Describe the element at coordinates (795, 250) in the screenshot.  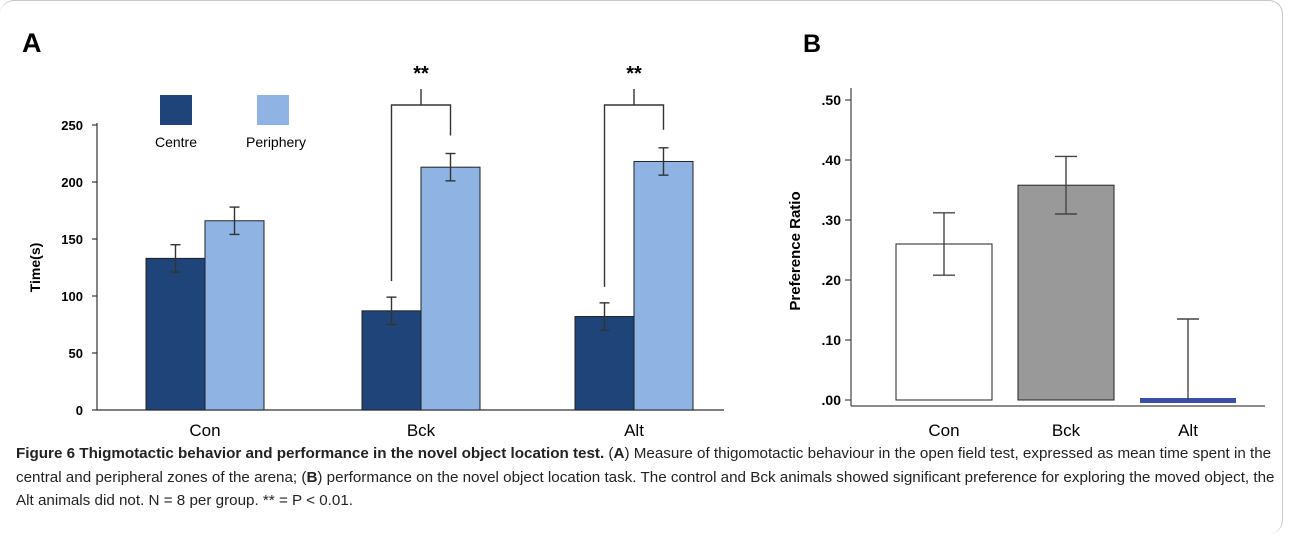
I see `y-axis-label: Preference Ratio` at that location.